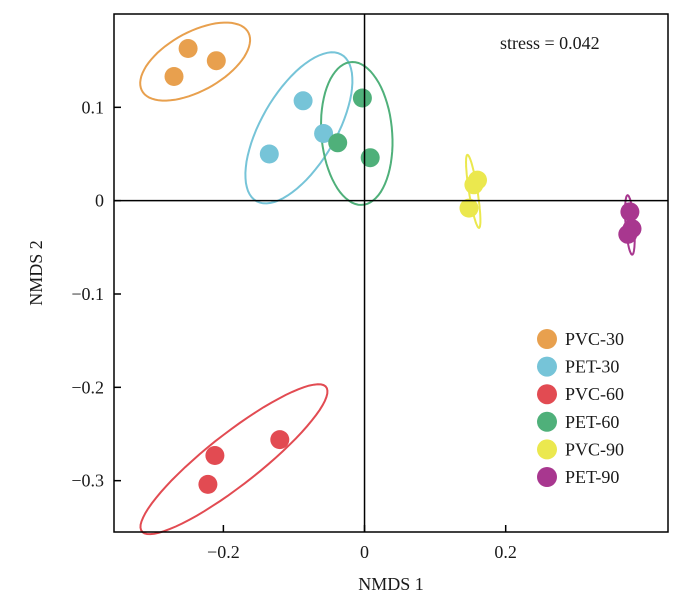 The image size is (700, 603). I want to click on x-axis-title: NMDS 1, so click(391, 584).